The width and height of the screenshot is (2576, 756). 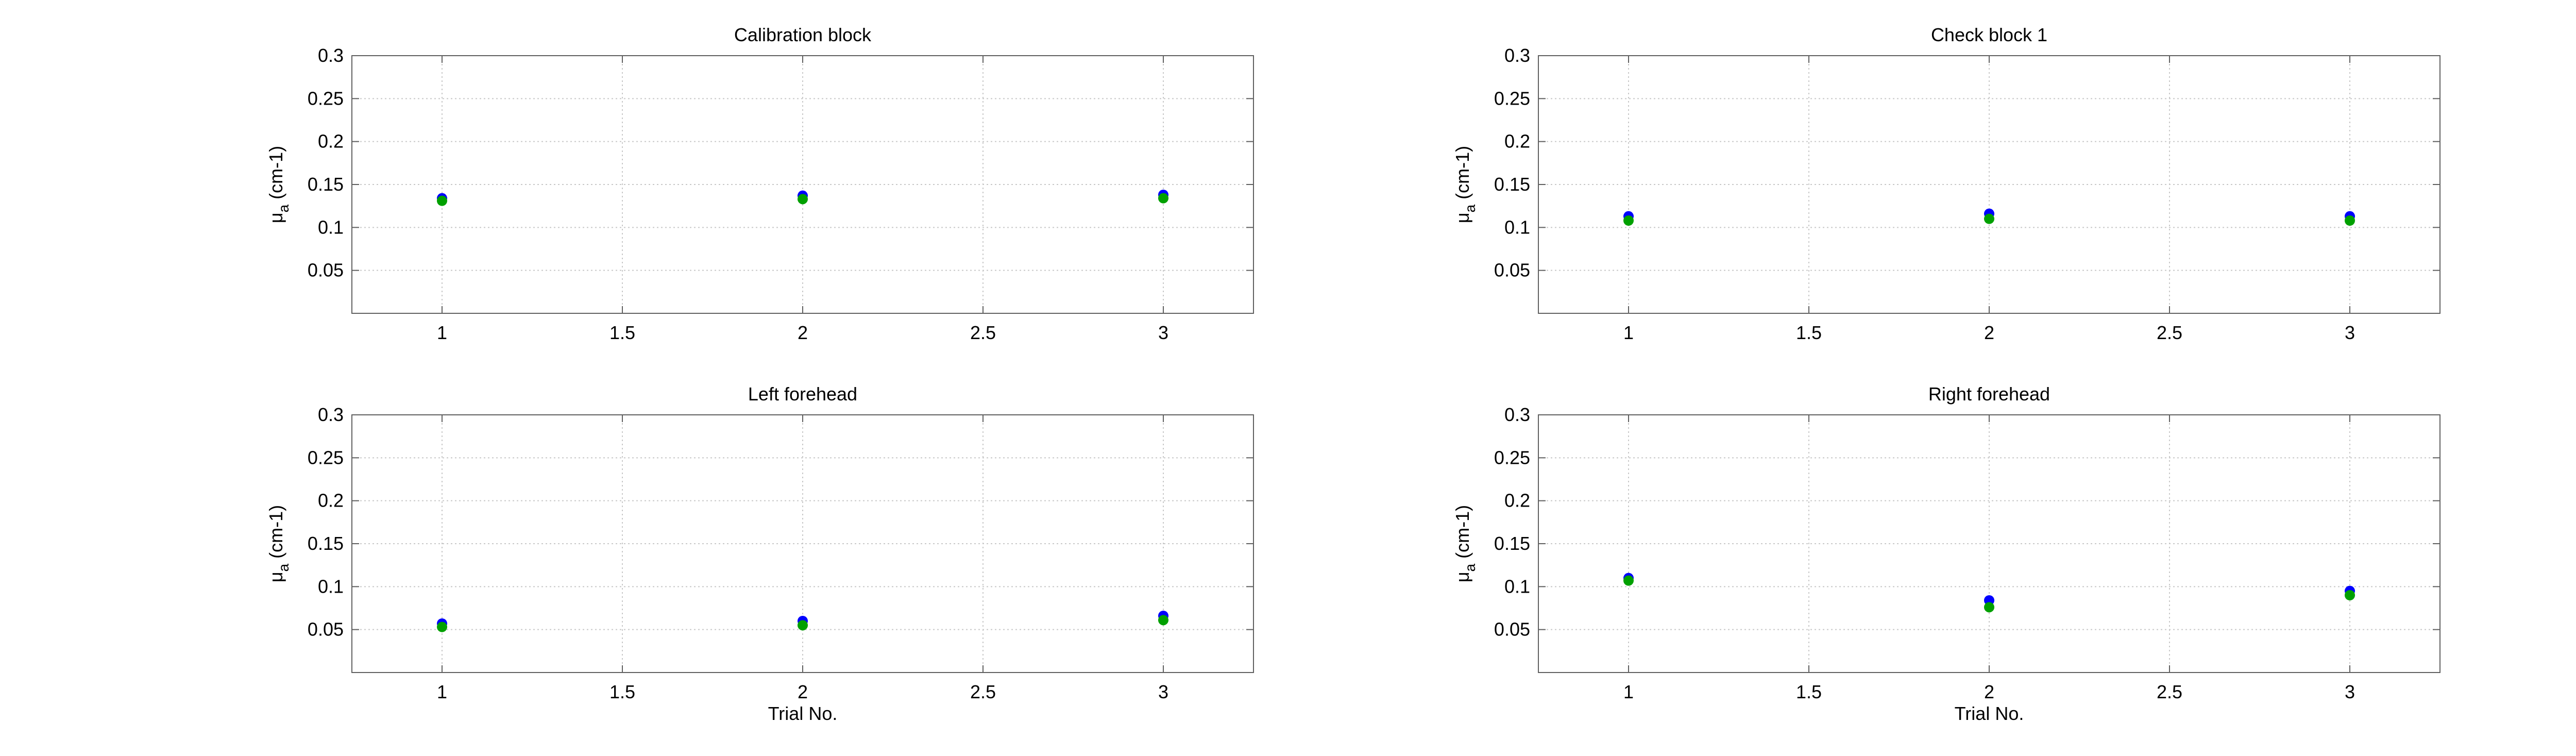 What do you see at coordinates (1989, 394) in the screenshot?
I see `chart-title: Right forehead` at bounding box center [1989, 394].